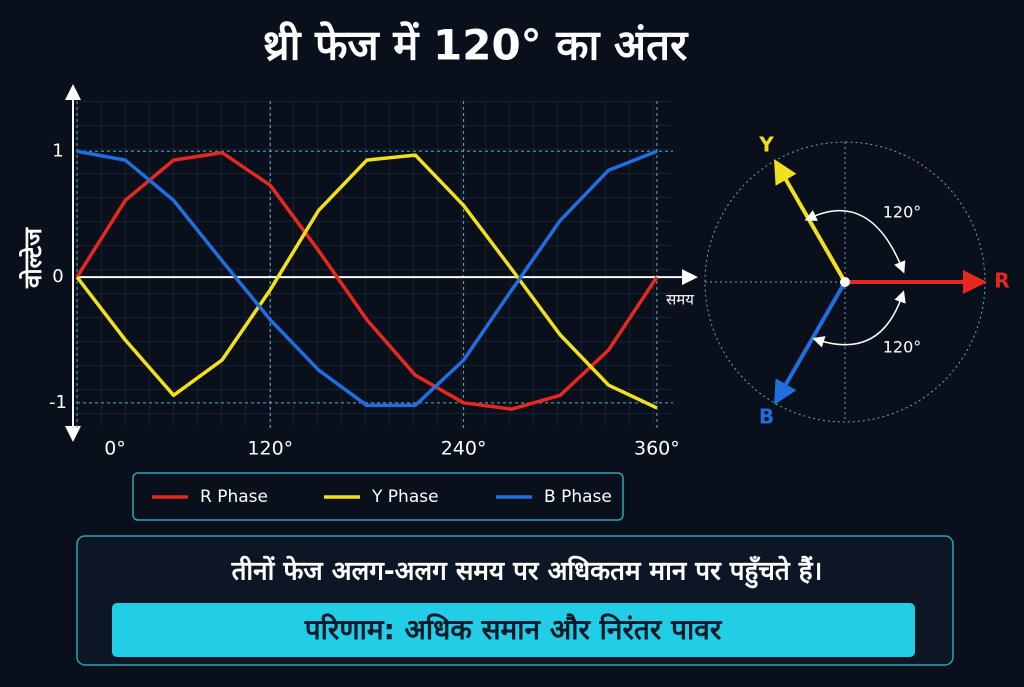  Describe the element at coordinates (57, 276) in the screenshot. I see `y-tick-label: 0` at that location.